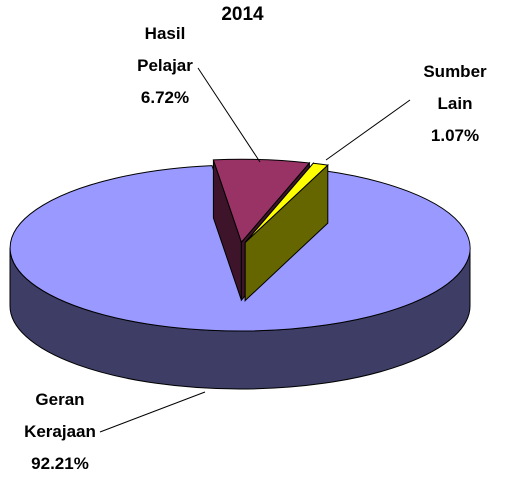 This screenshot has height=477, width=505. What do you see at coordinates (242, 14) in the screenshot?
I see `chart-title: 2014` at bounding box center [242, 14].